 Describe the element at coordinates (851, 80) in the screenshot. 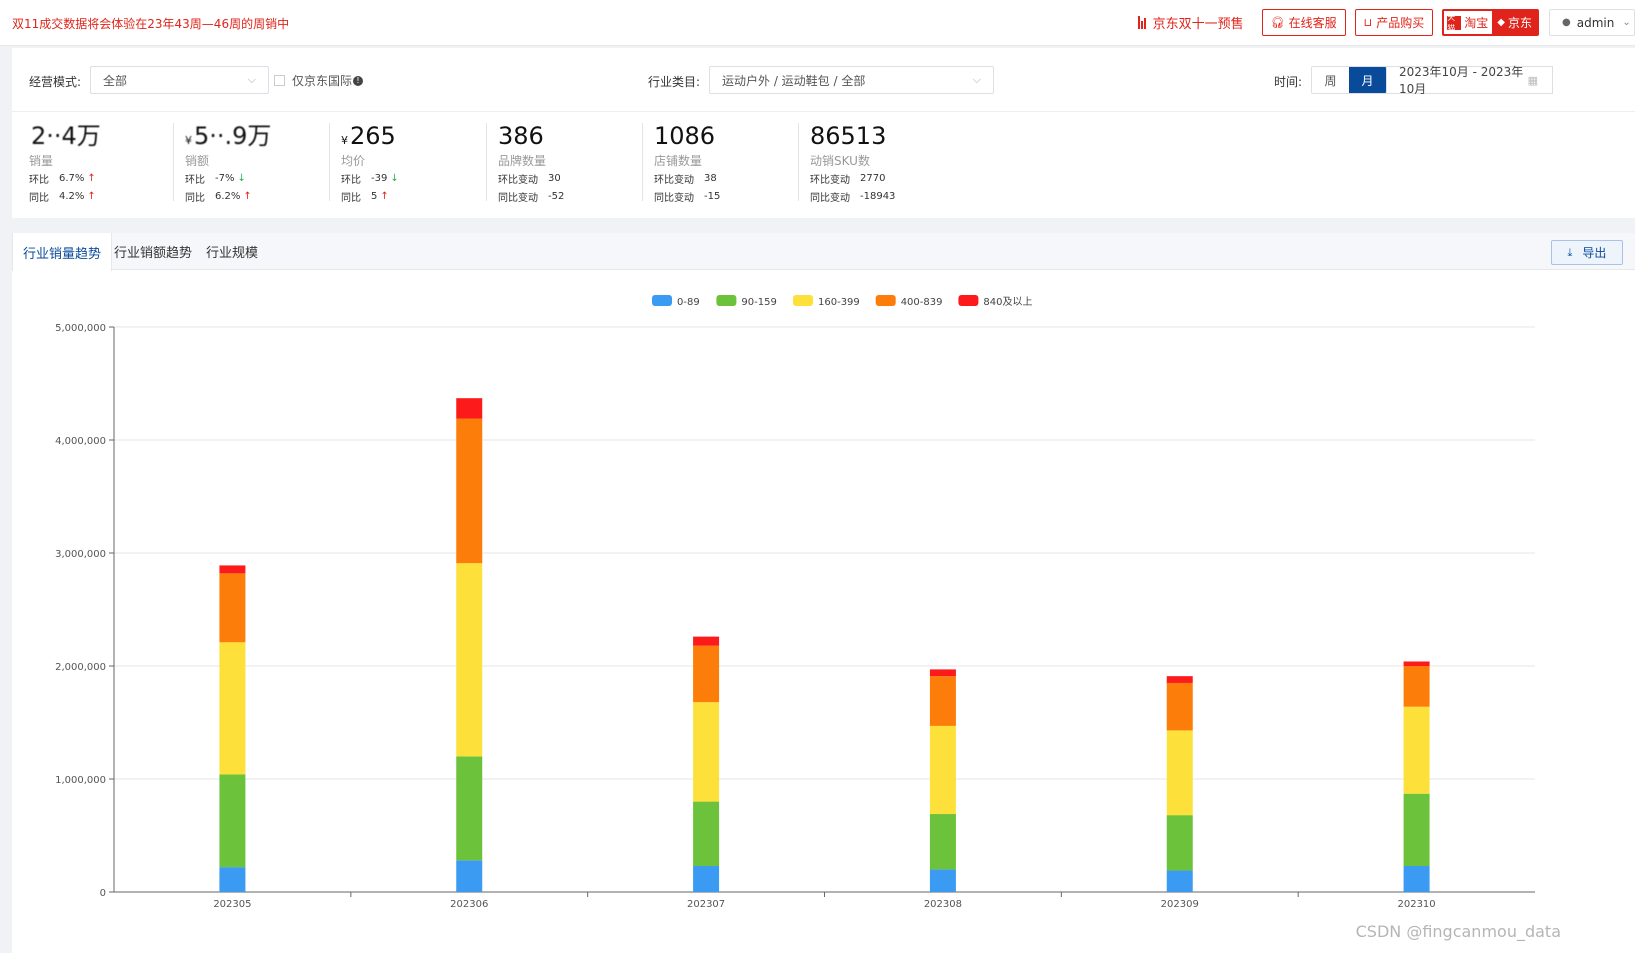

I see `category-select: 运动户外 / 运动鞋包 / 全部 ⌵` at that location.